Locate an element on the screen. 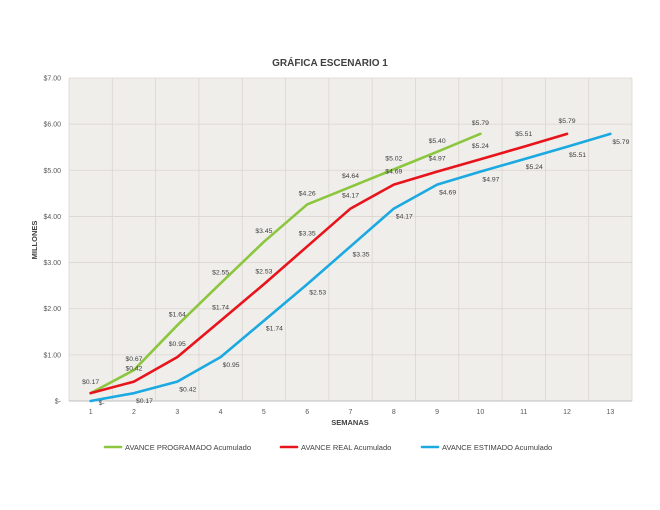  data-label: $3.45 is located at coordinates (263, 231).